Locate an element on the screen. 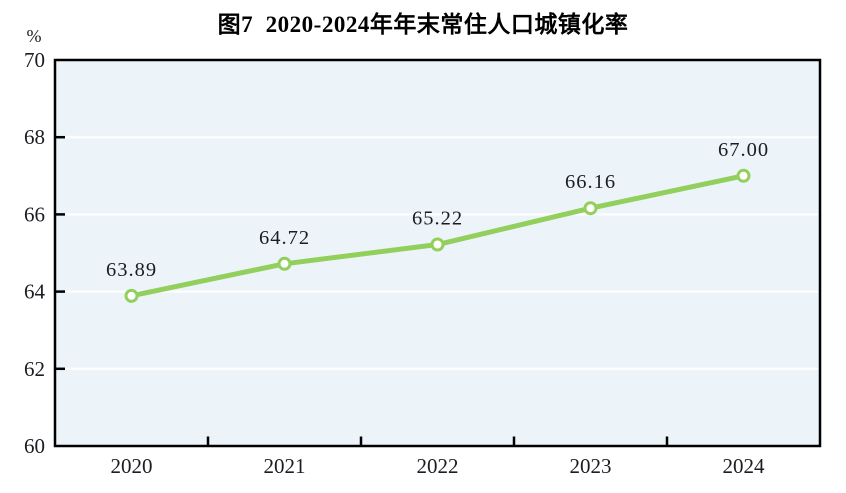 The height and width of the screenshot is (493, 846). x-axis-tick-label-2020: 2020 is located at coordinates (132, 466).